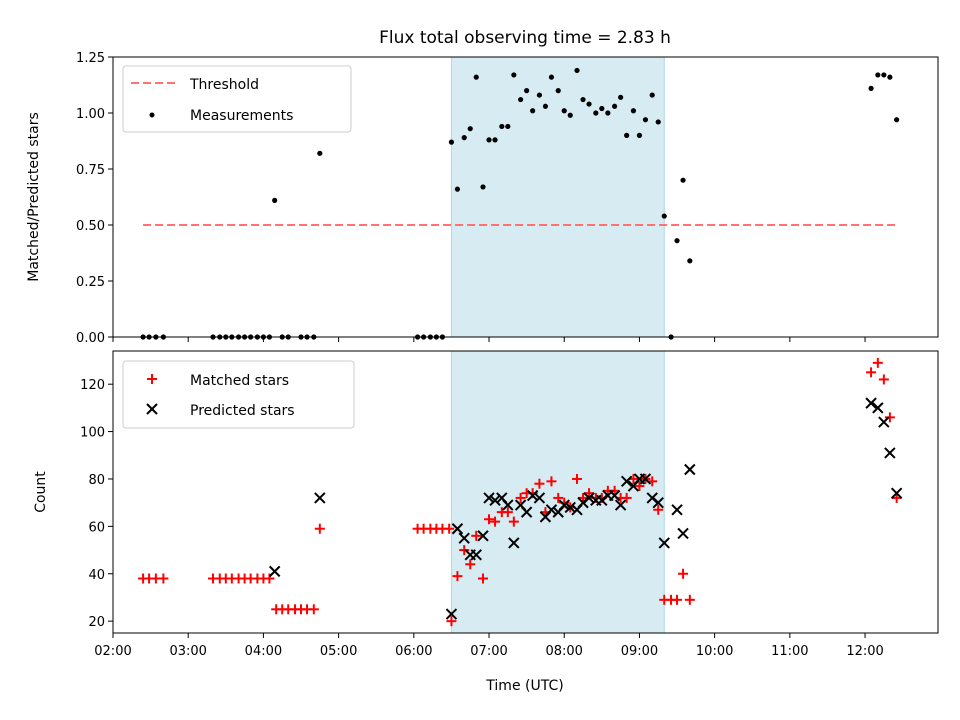  I want to click on matched-legend-icon, so click(152, 379).